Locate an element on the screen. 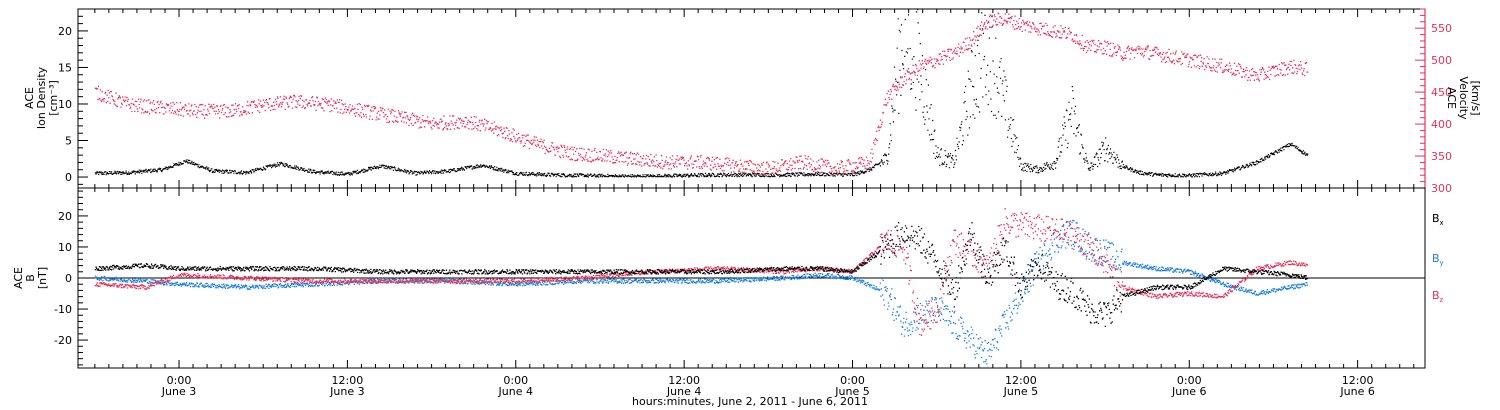 This screenshot has height=410, width=1500. velocity-axis-title-line2: Velocity is located at coordinates (1463, 98).